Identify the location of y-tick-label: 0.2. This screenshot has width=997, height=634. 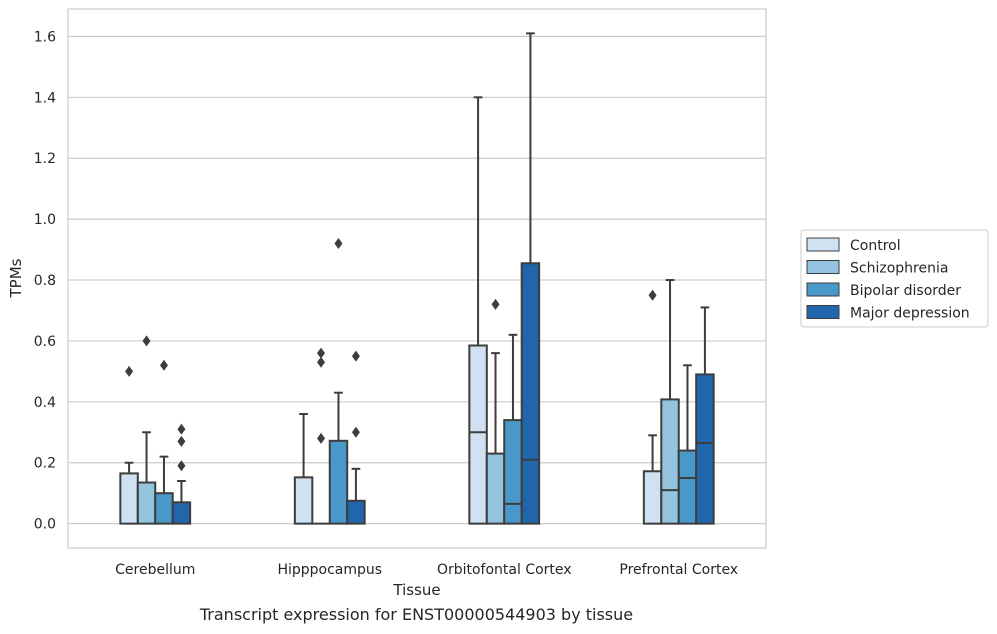
(45, 464).